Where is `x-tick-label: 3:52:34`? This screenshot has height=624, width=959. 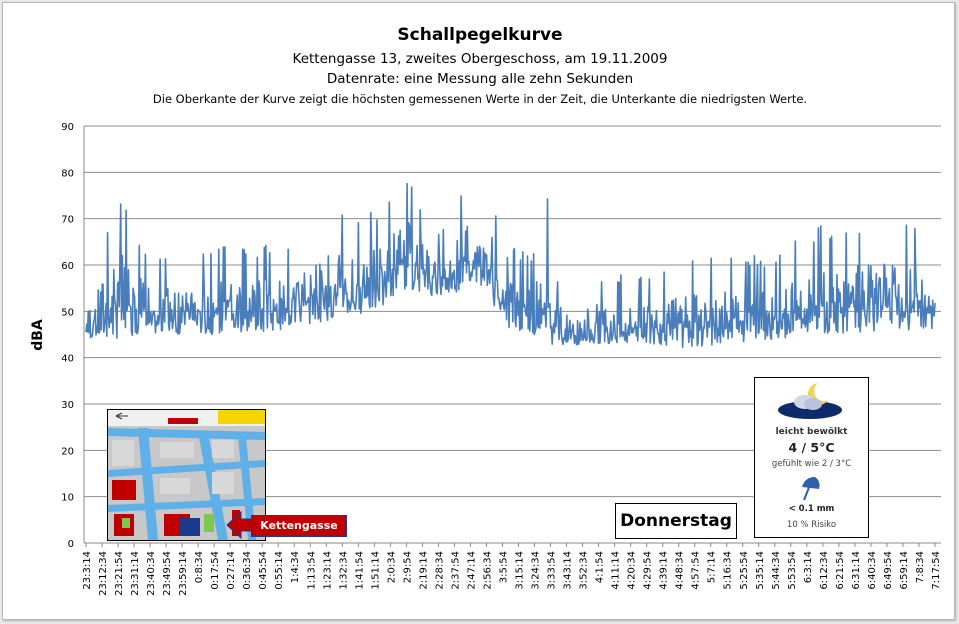
x-tick-label: 3:52:34 is located at coordinates (584, 570).